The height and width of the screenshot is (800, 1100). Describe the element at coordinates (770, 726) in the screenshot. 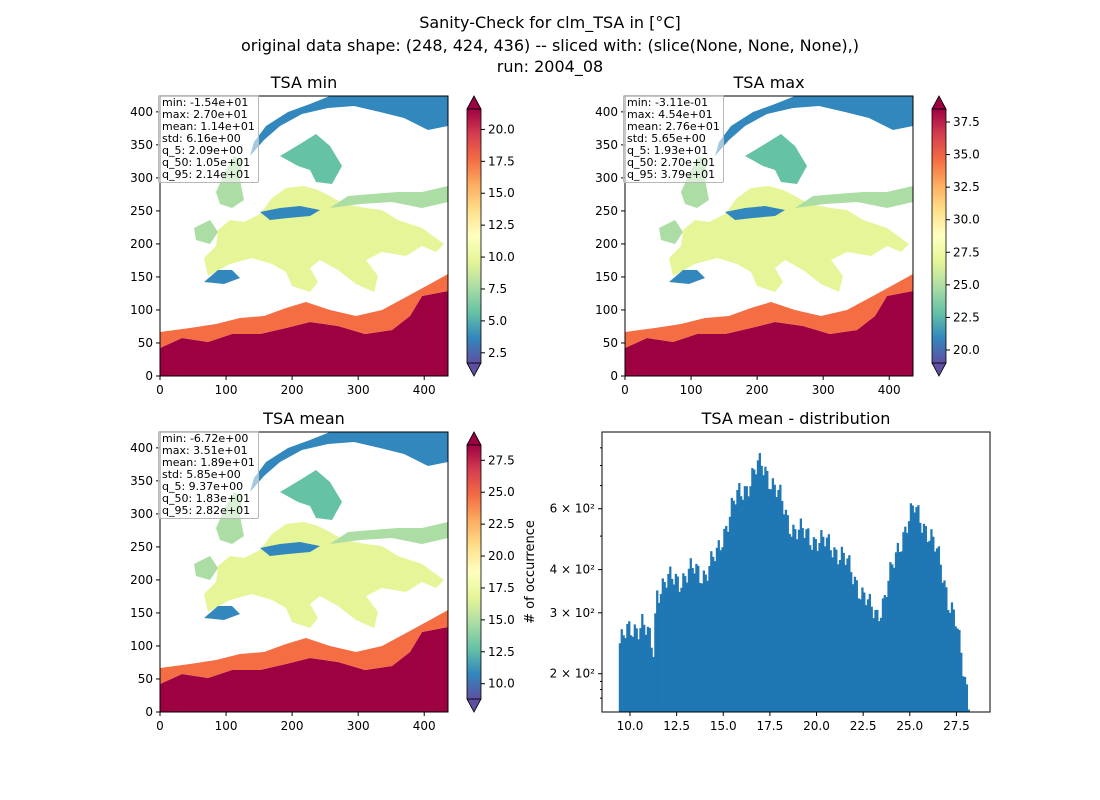

I see `histogram-x-tick-label: 17.5` at that location.